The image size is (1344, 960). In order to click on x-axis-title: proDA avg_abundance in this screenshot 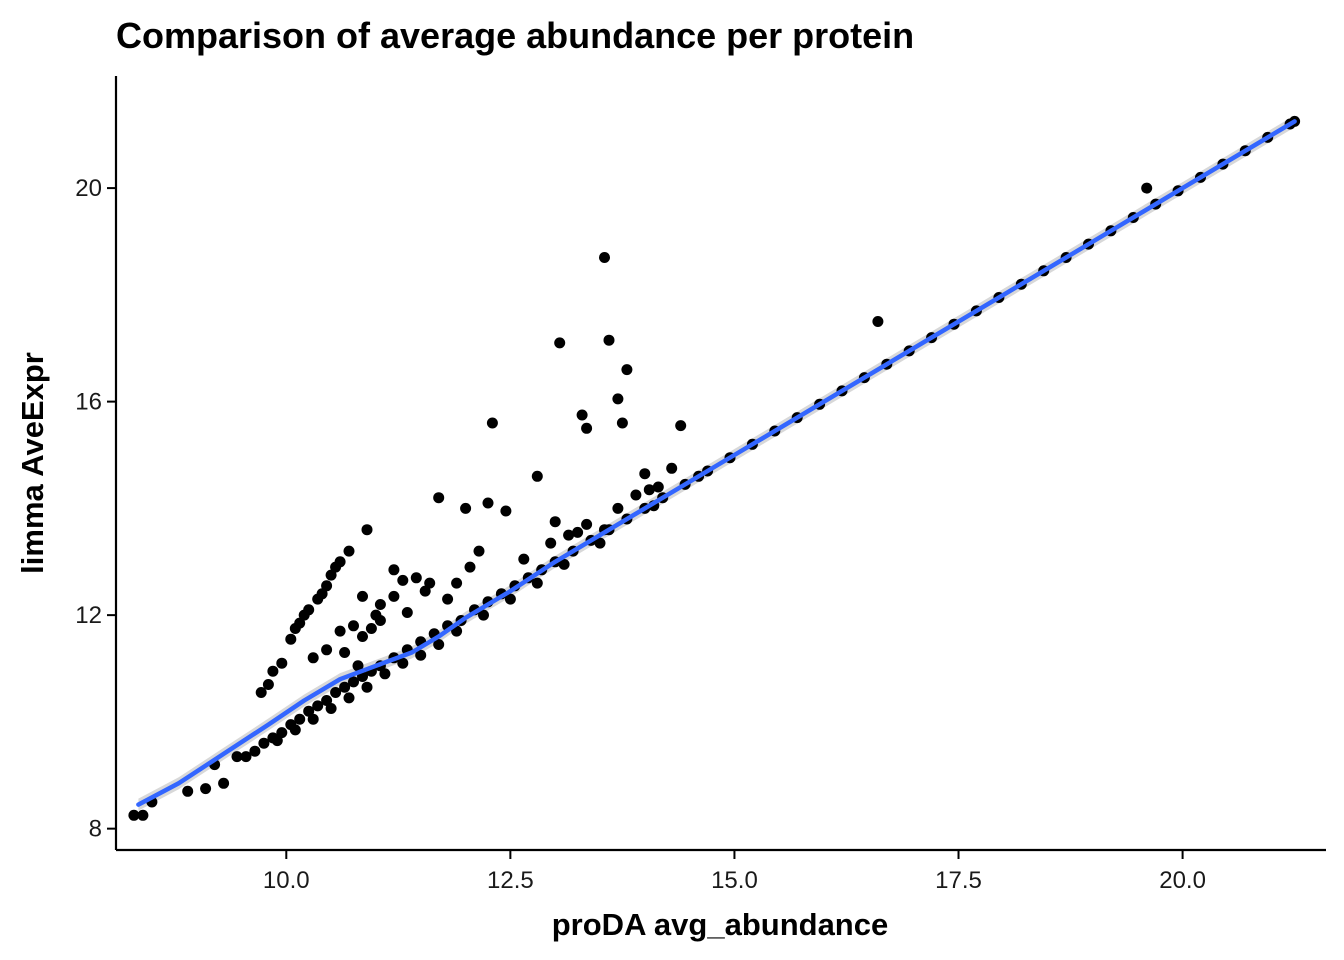, I will do `click(720, 924)`.